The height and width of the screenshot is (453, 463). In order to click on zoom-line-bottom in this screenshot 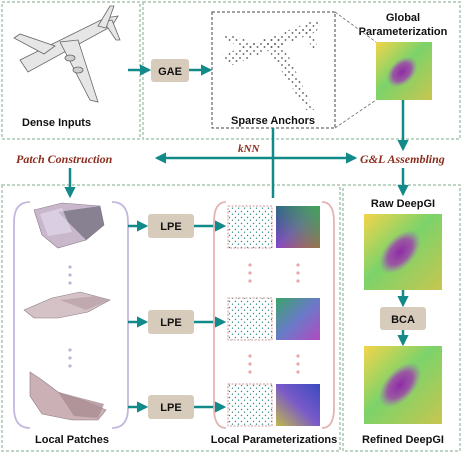, I will do `click(355, 114)`.